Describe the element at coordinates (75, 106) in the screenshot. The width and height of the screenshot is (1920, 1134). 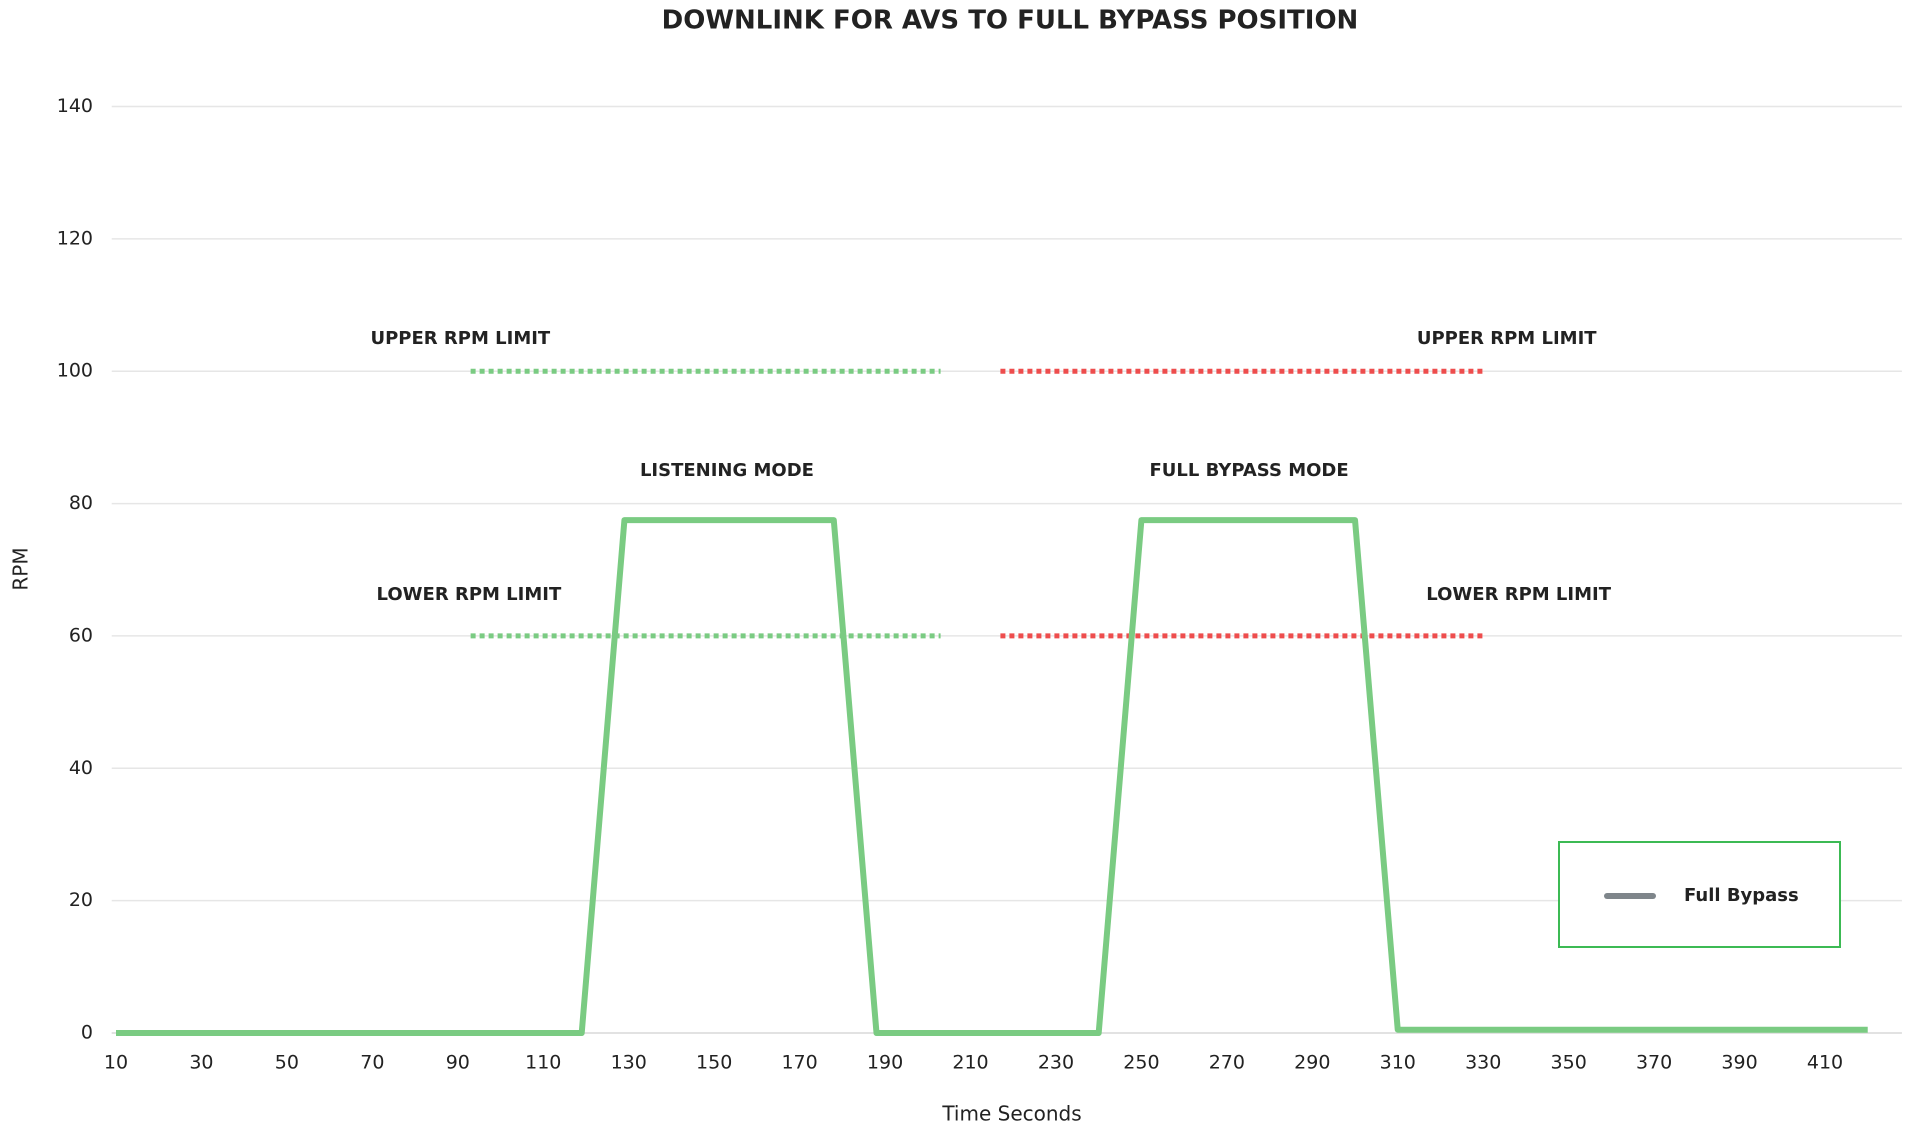
I see `y-tick-label: 140` at that location.